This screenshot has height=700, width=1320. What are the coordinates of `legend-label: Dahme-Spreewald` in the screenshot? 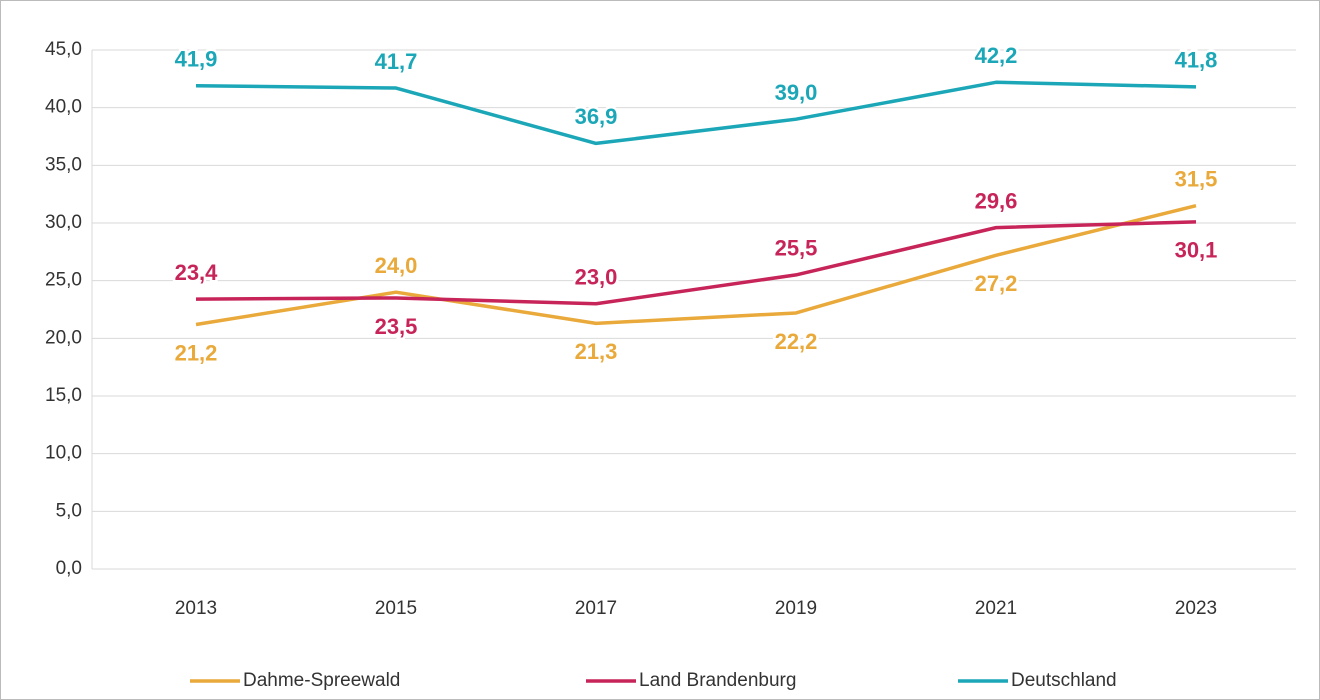 It's located at (321, 680).